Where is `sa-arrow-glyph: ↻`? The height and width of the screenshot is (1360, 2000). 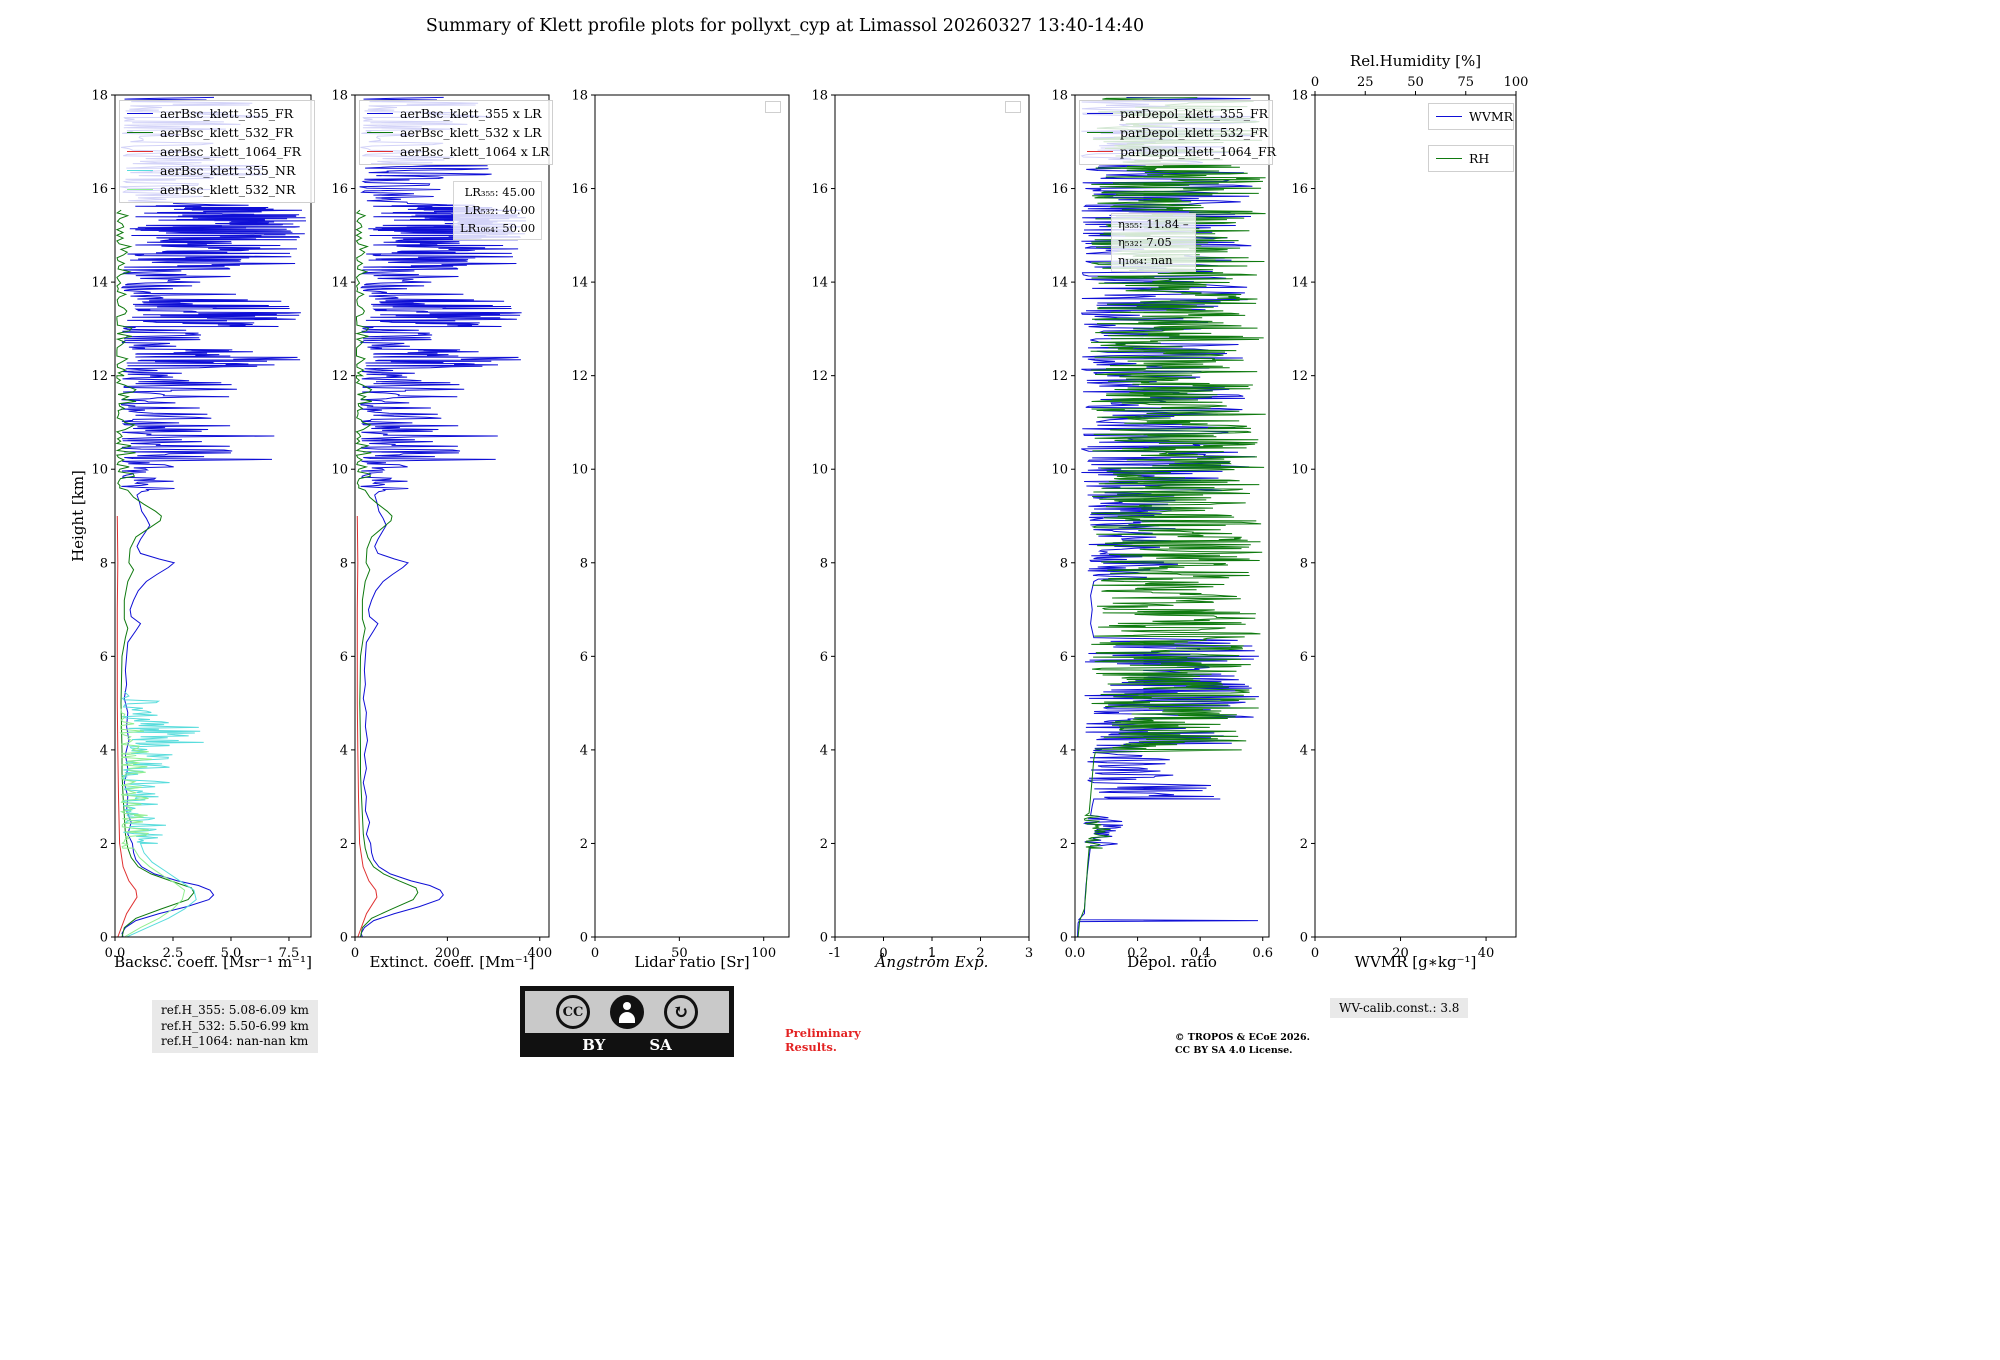 sa-arrow-glyph: ↻ is located at coordinates (681, 1012).